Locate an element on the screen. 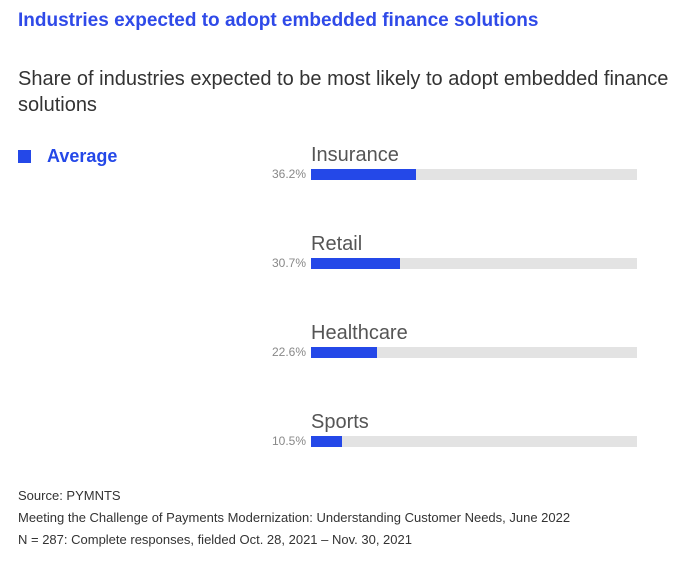 Image resolution: width=699 pixels, height=569 pixels. value-label: 36.2% is located at coordinates (288, 174).